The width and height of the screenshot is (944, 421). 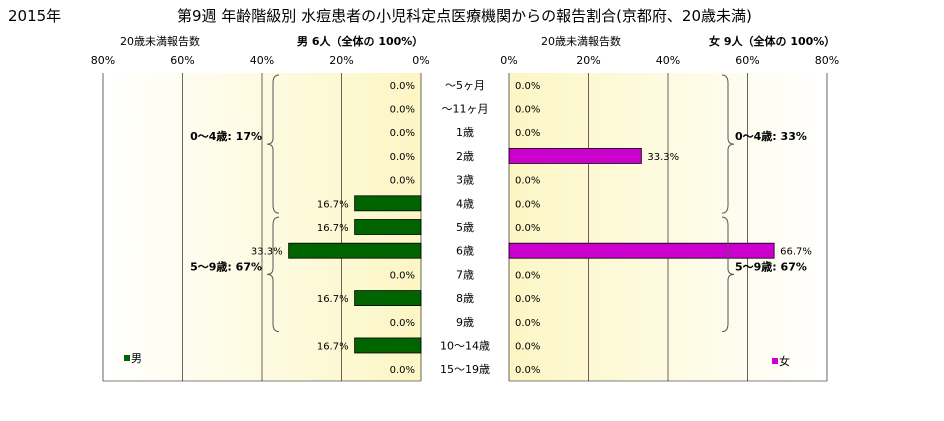 What do you see at coordinates (772, 41) in the screenshot?
I see `right-panel-title: 女 9人（全体の 100%）` at bounding box center [772, 41].